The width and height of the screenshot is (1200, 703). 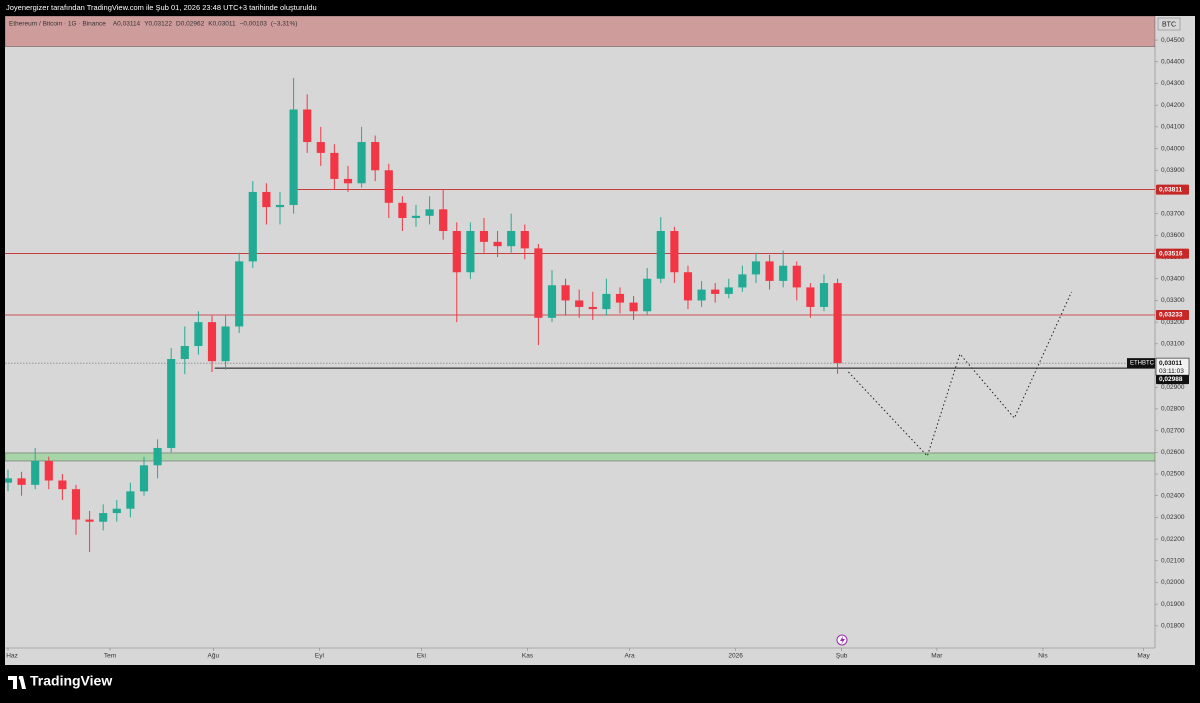 I want to click on legend-value: D0,02962, so click(x=190, y=24).